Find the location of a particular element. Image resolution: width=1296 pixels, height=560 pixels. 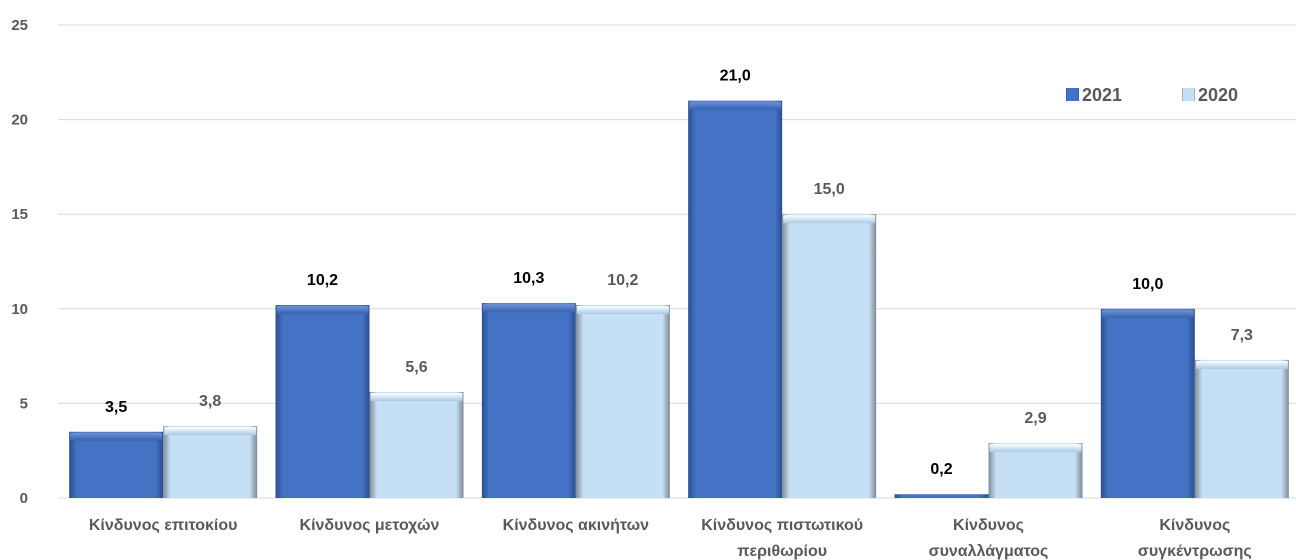

y-tick-label: 0 is located at coordinates (24, 498).